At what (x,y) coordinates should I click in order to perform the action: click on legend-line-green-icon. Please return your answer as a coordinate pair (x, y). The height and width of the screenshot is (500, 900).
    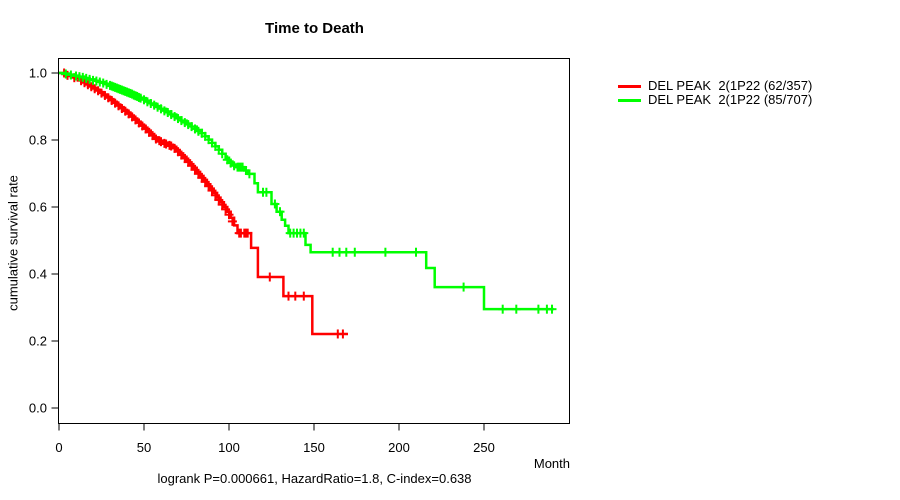
    Looking at the image, I should click on (629, 100).